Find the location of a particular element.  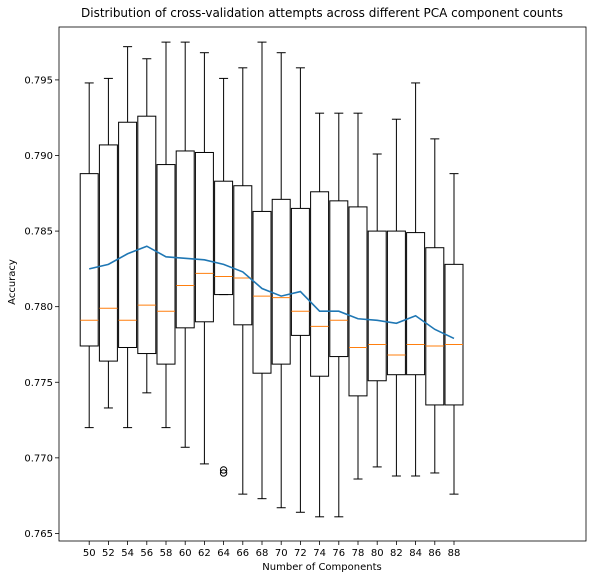

mean-line is located at coordinates (272, 292).